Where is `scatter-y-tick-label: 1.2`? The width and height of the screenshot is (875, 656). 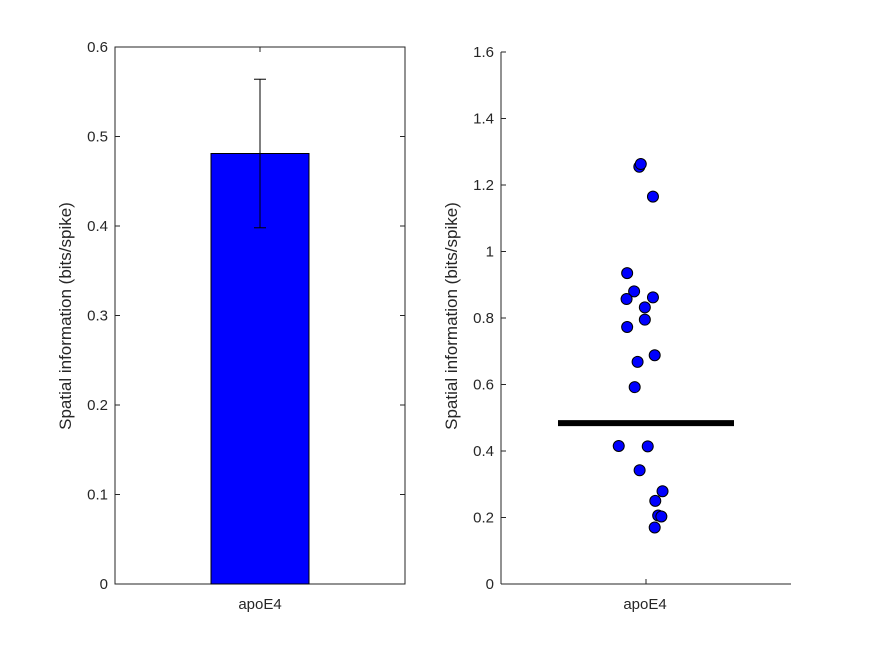 scatter-y-tick-label: 1.2 is located at coordinates (483, 185).